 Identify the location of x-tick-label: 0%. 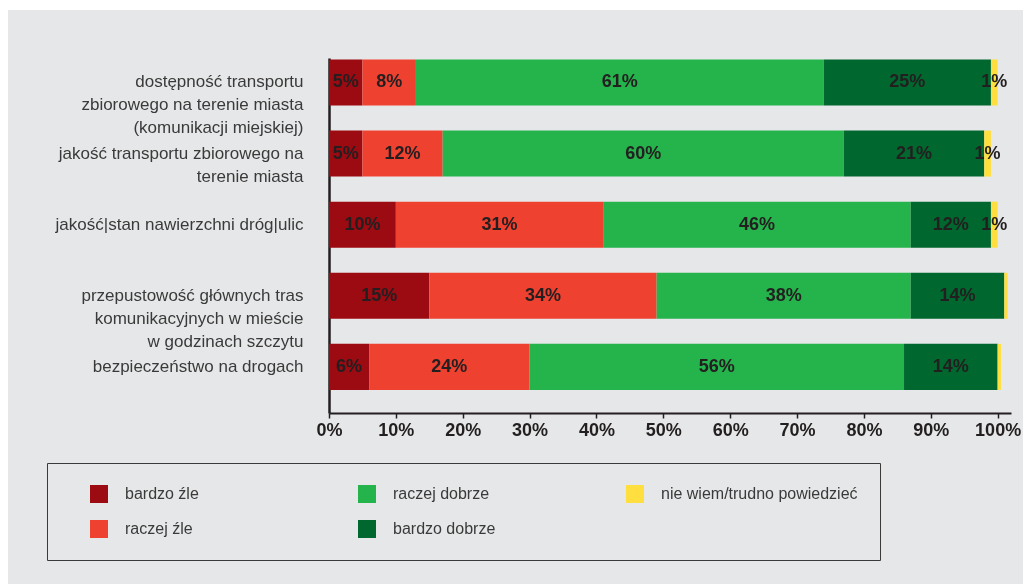
(329, 429).